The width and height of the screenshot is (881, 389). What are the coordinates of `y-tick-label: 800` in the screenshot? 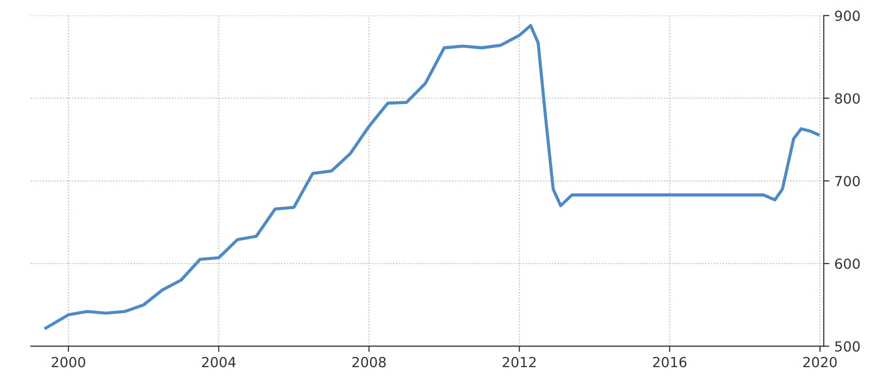 It's located at (847, 98).